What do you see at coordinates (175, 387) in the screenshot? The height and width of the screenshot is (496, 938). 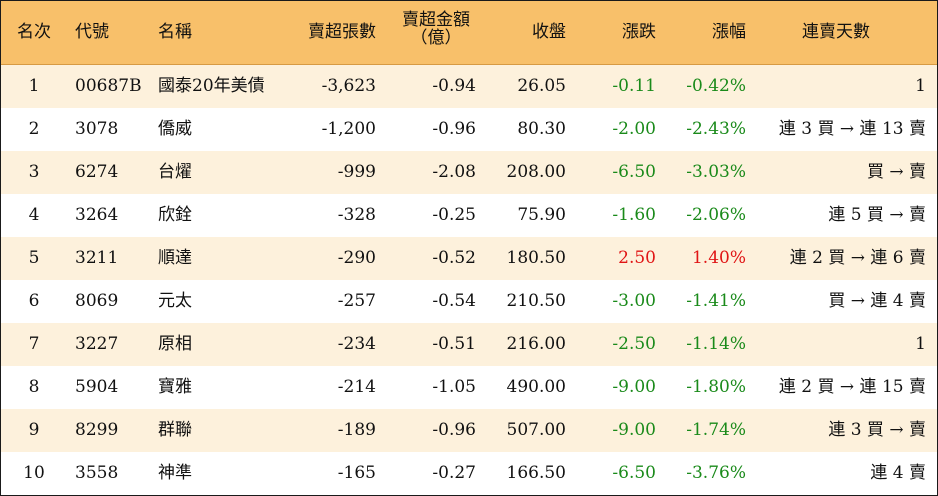 I see `row-name: 寶雅` at bounding box center [175, 387].